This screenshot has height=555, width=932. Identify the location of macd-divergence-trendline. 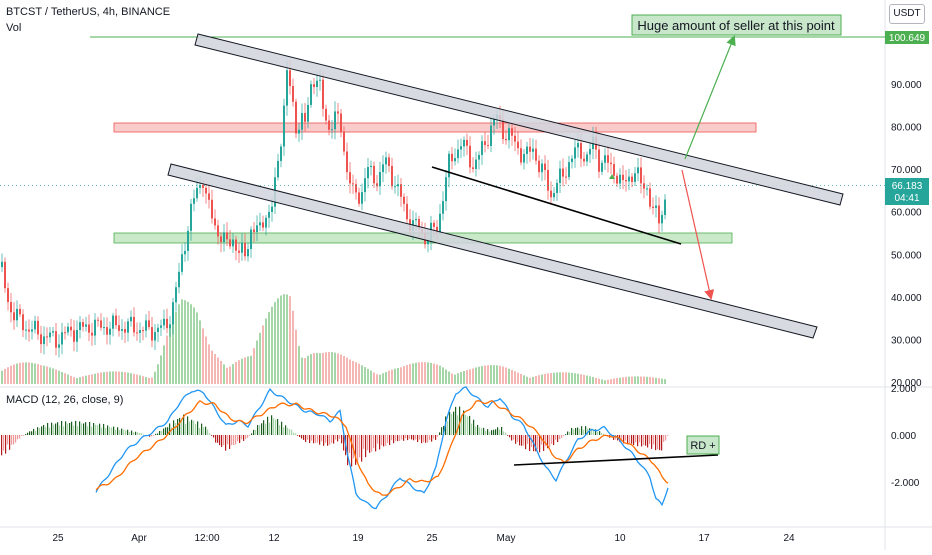
(616, 460).